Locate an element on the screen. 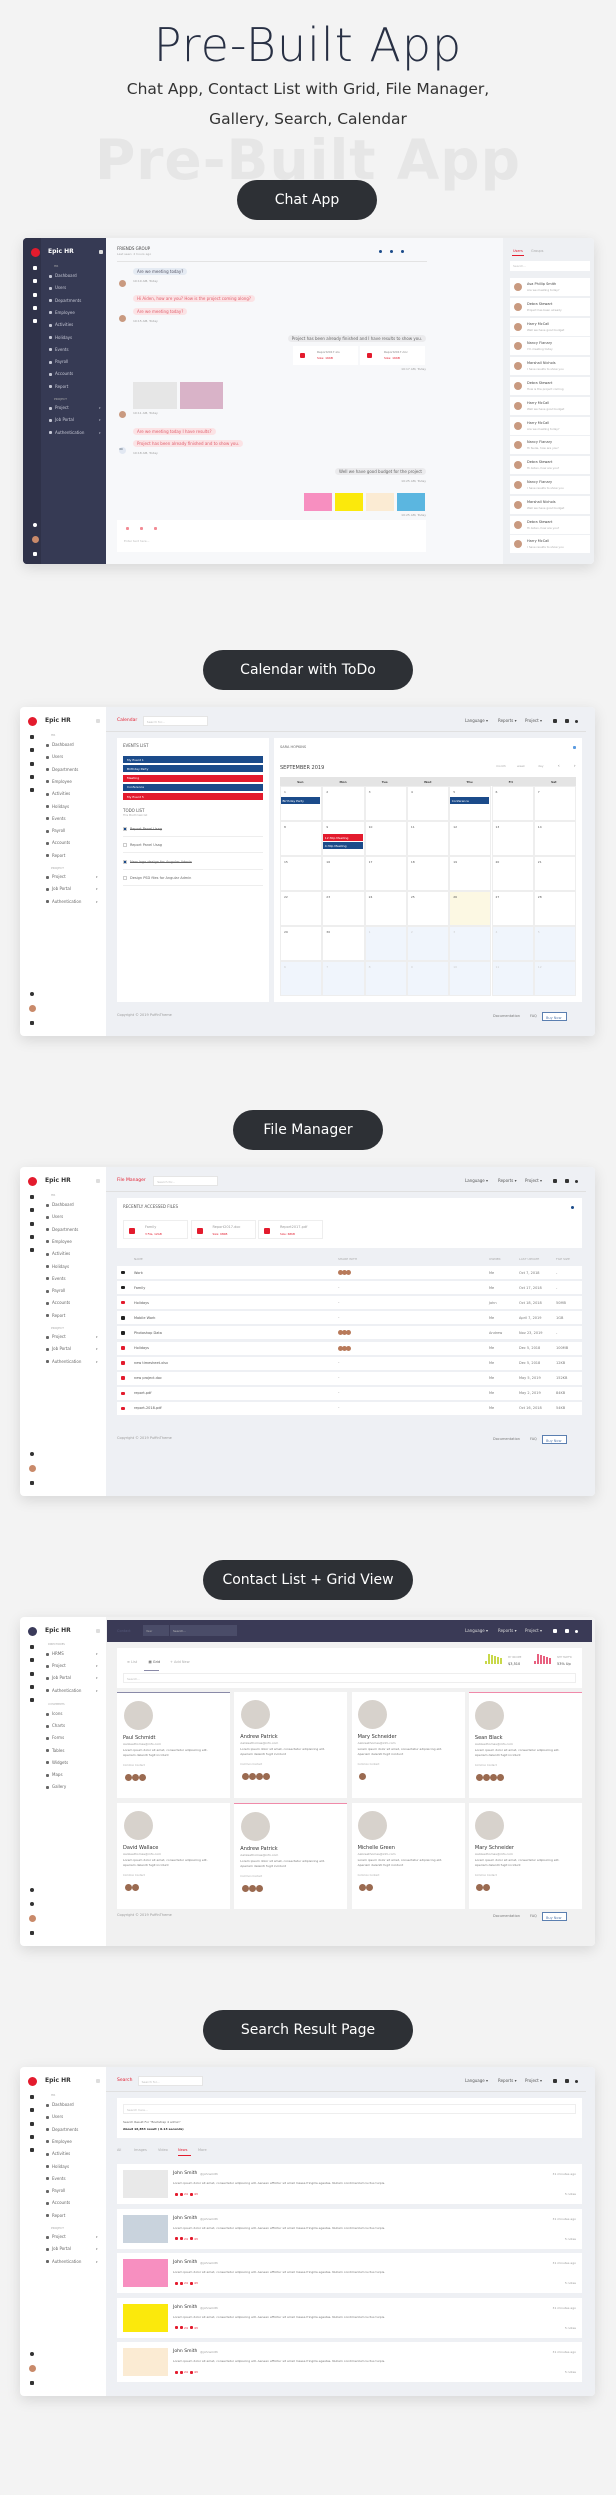  faq-link: FAQ is located at coordinates (533, 1916).